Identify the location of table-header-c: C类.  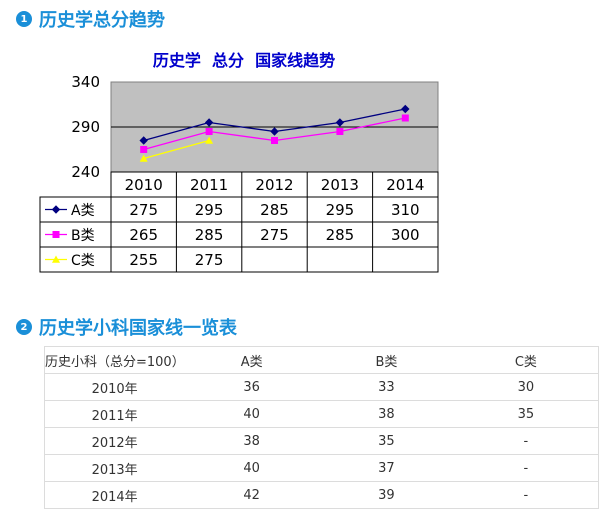
(526, 360).